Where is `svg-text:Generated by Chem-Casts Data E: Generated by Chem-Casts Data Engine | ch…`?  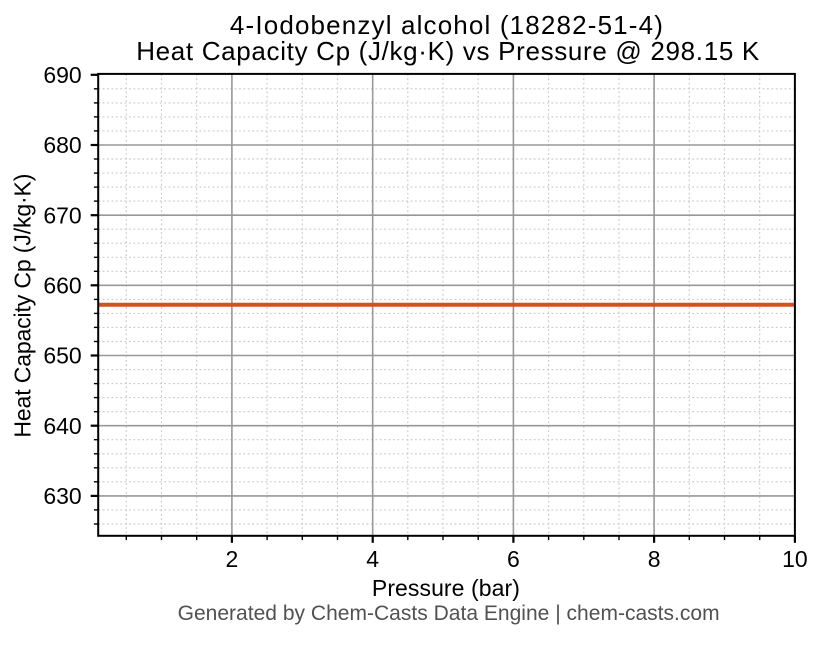 svg-text:Generated by Chem-Casts Data E: Generated by Chem-Casts Data Engine | ch… is located at coordinates (449, 613).